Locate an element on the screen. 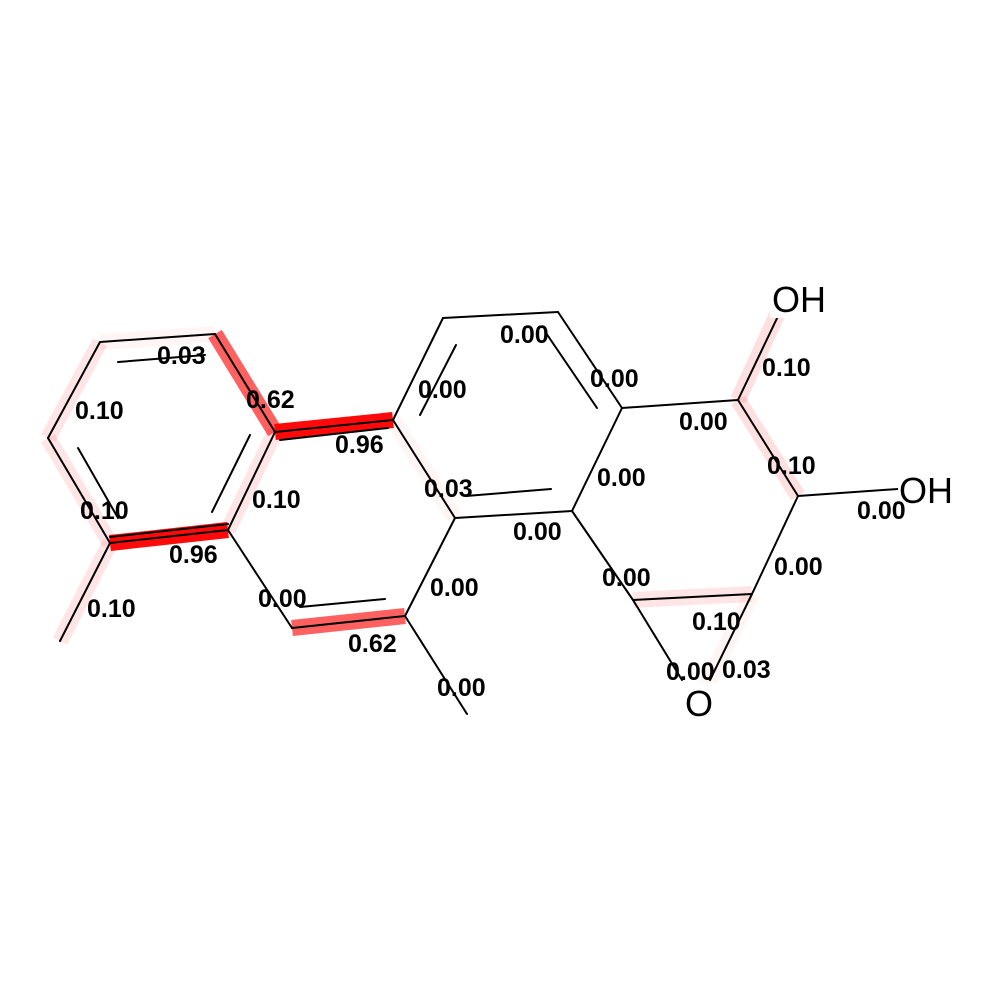 Image resolution: width=1000 pixels, height=1000 pixels. atom-label-epoxide-o: O is located at coordinates (699, 703).